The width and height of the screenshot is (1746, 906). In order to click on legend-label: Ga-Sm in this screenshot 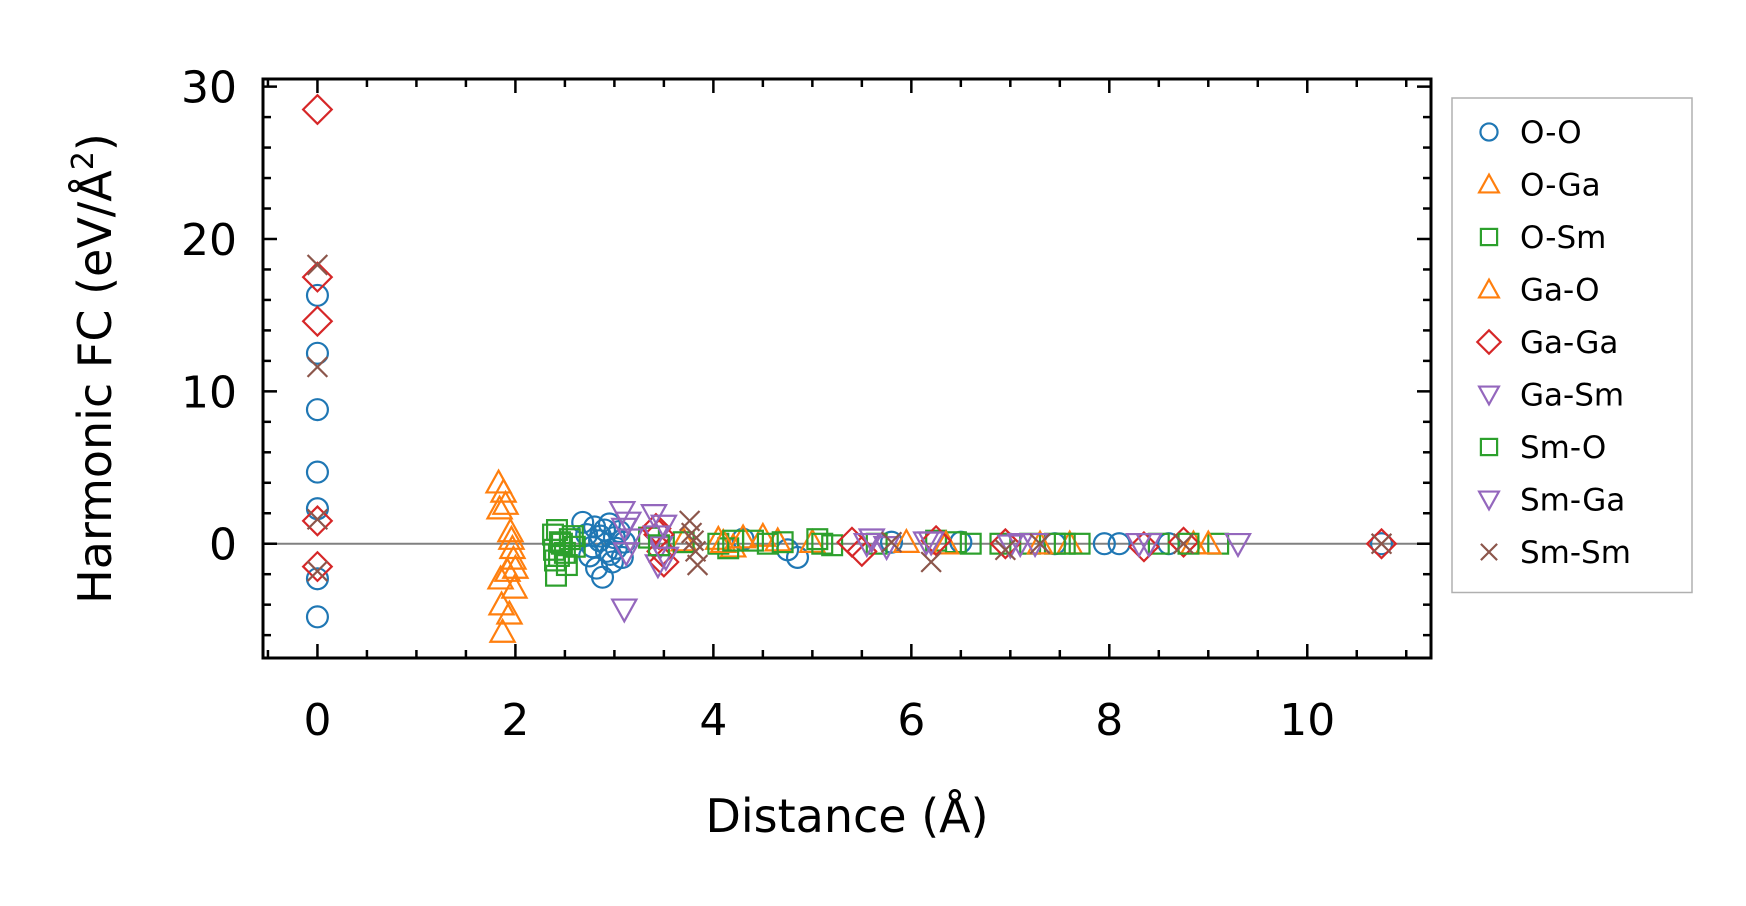, I will do `click(1572, 396)`.